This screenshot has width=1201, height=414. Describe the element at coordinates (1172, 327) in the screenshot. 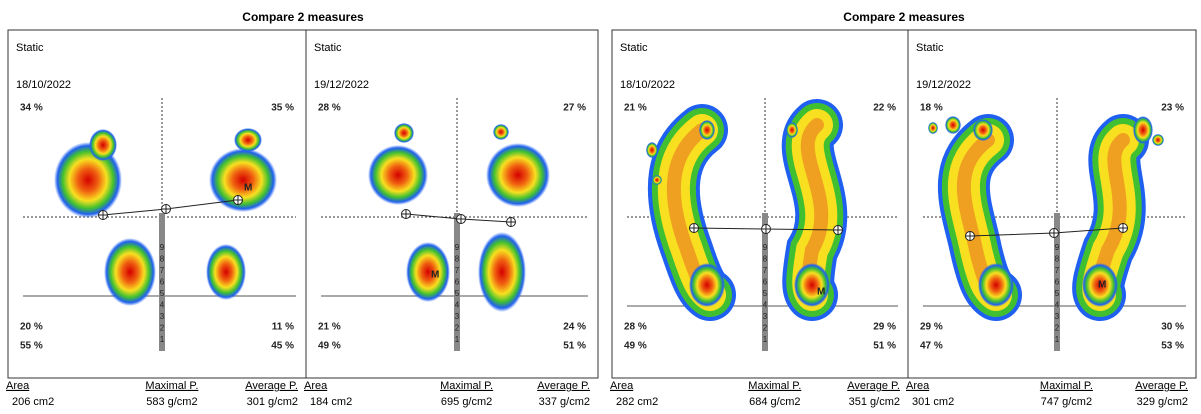

I see `pct-bottom-right: 30 %` at that location.